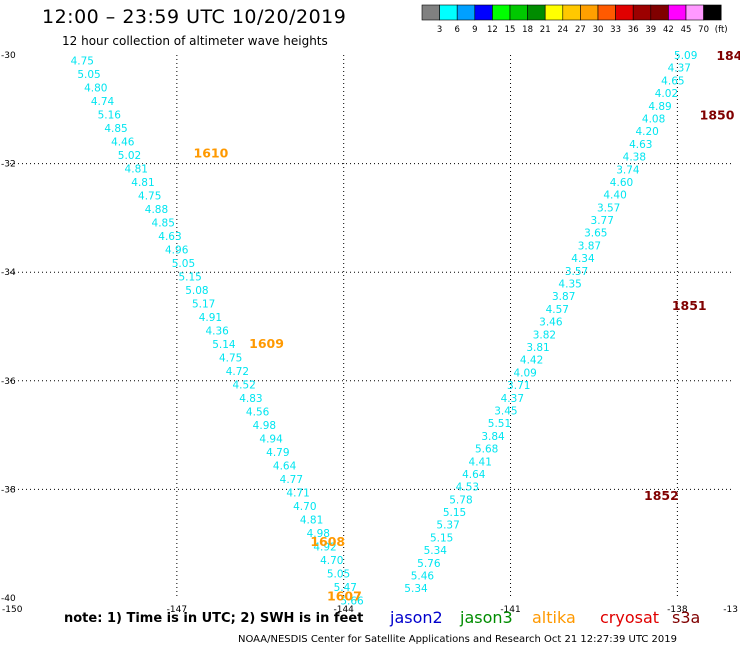 The image size is (740, 650). I want to click on swh-value: 4.57, so click(557, 310).